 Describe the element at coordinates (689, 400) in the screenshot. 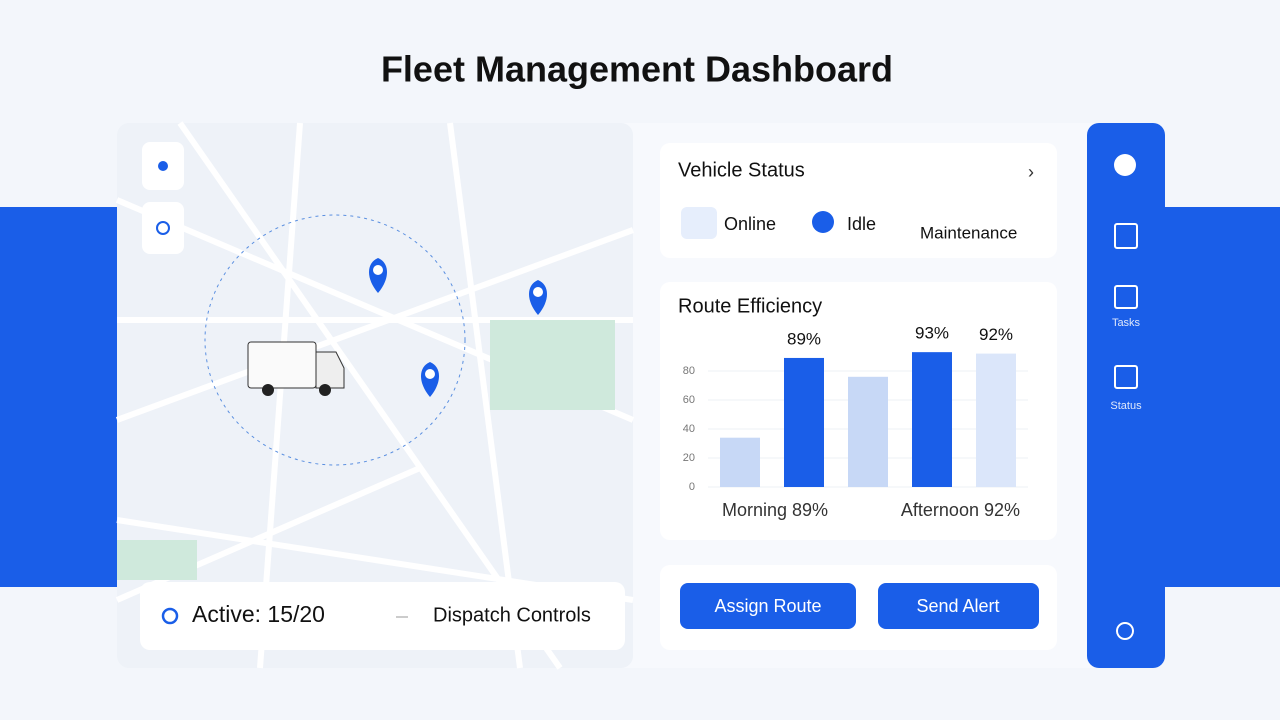

I see `y-tick-label: 60` at that location.